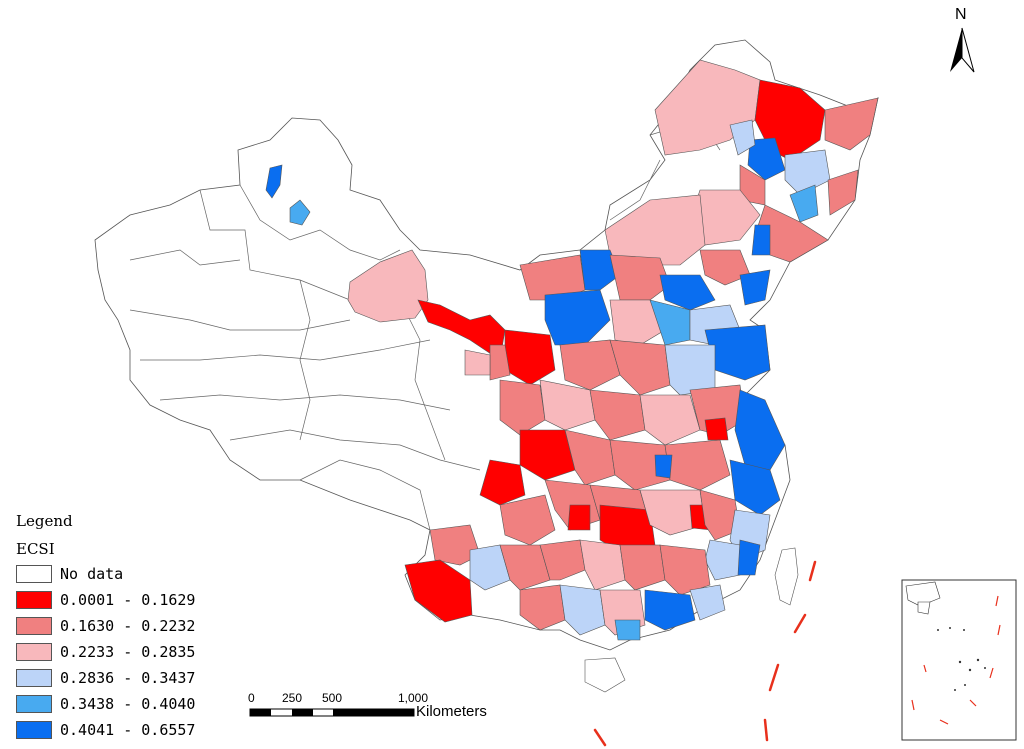  Describe the element at coordinates (565, 608) in the screenshot. I see `south-region` at that location.